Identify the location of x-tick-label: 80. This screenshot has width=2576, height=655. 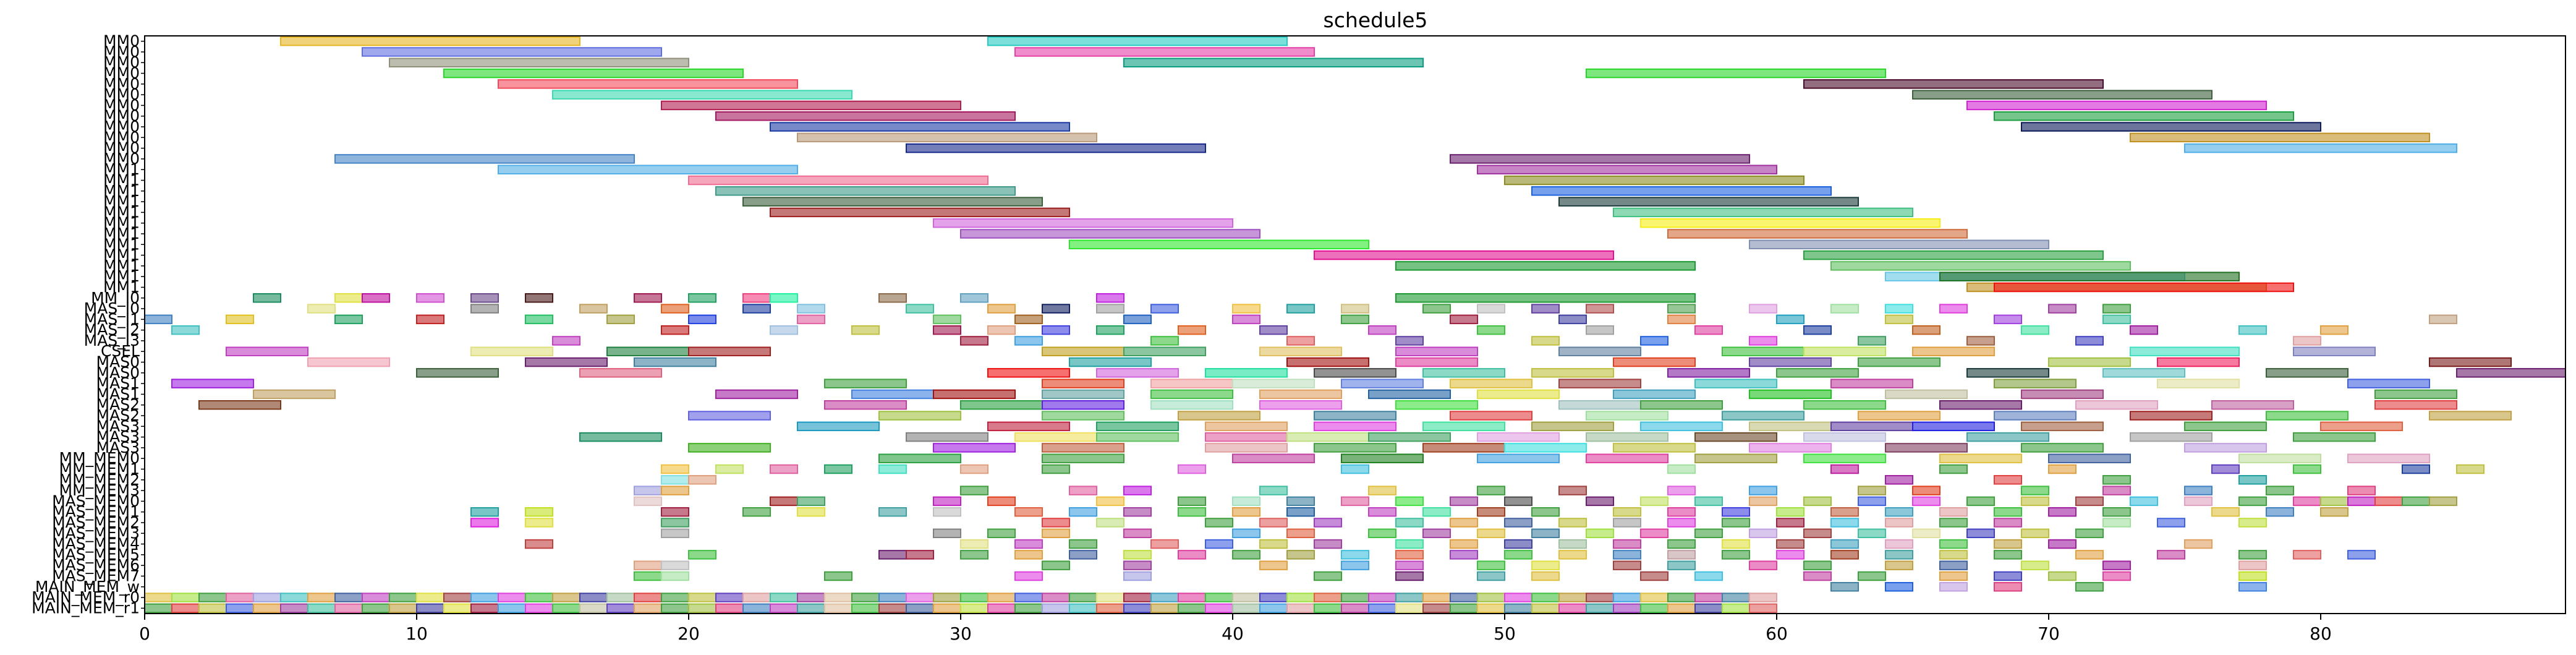
(2321, 633).